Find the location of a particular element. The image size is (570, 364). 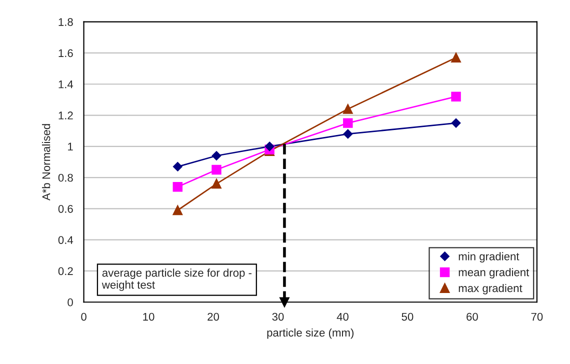

legend-label: min gradient is located at coordinates (489, 257).